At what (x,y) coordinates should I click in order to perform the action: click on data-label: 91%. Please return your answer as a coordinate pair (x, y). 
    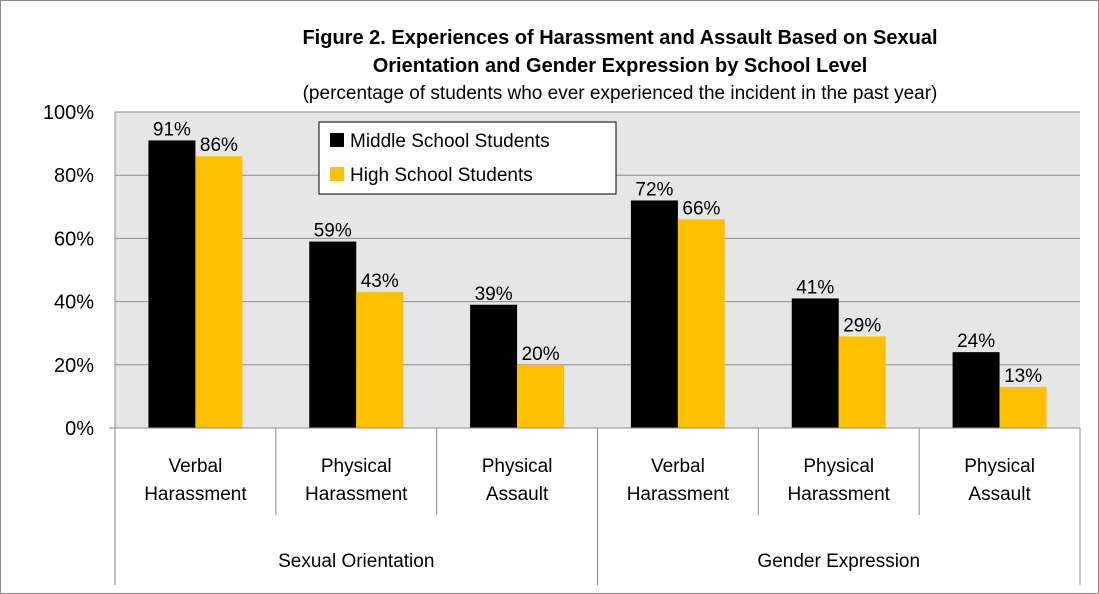
    Looking at the image, I should click on (172, 129).